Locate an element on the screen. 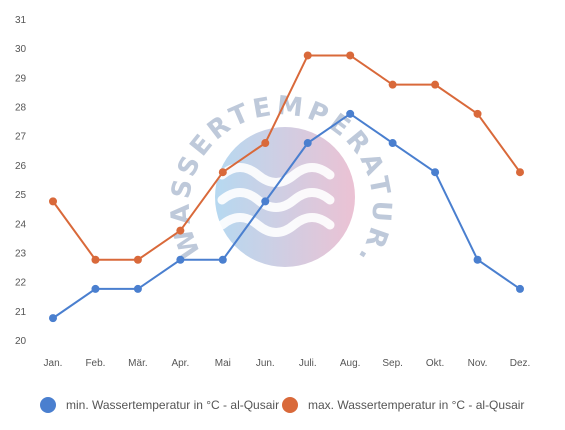  y-tick-label: 31 is located at coordinates (21, 20).